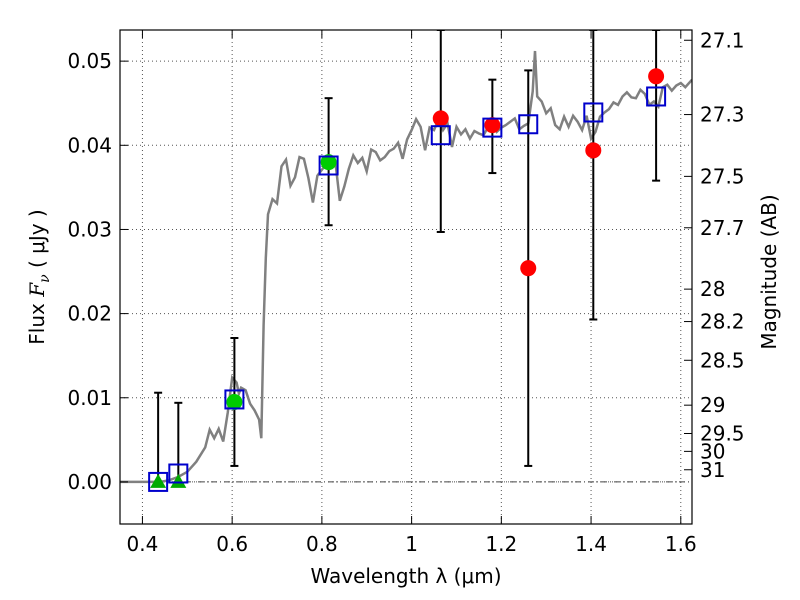 This screenshot has height=600, width=800. Describe the element at coordinates (681, 544) in the screenshot. I see `x-tick-label: 1.6` at that location.